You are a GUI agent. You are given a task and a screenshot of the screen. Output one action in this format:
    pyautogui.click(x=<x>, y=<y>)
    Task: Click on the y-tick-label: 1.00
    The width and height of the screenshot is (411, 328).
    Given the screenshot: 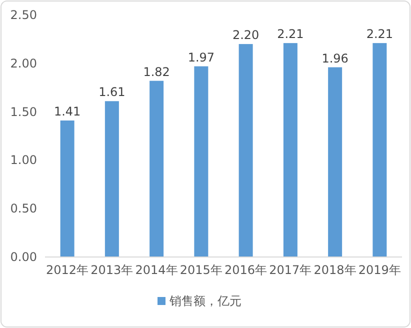 What is the action you would take?
    pyautogui.click(x=23, y=160)
    